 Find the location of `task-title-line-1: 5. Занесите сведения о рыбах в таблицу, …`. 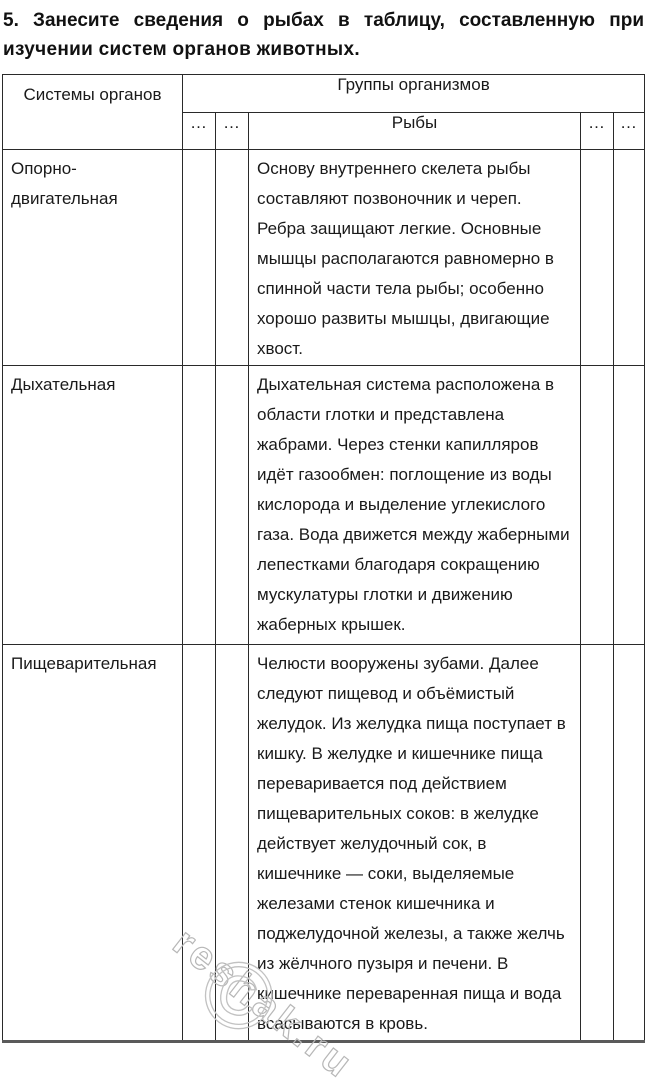

task-title-line-1: 5. Занесите сведения о рыбах в таблицу, … is located at coordinates (323, 20).